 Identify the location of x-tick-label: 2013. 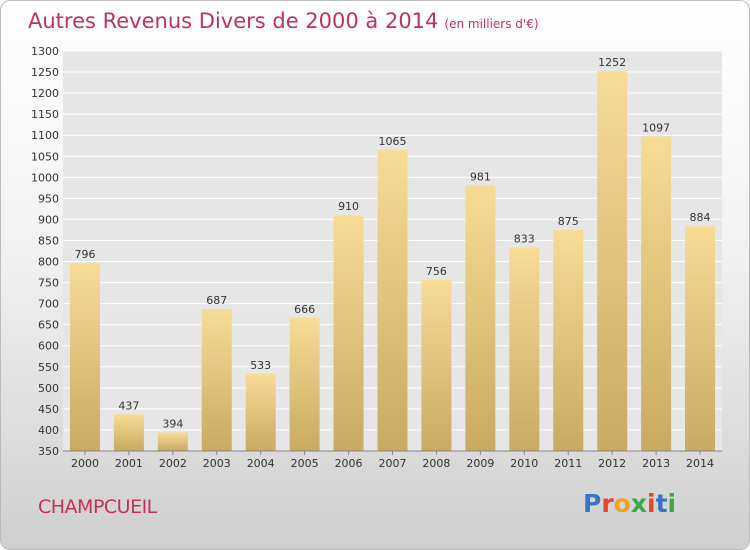
(656, 463).